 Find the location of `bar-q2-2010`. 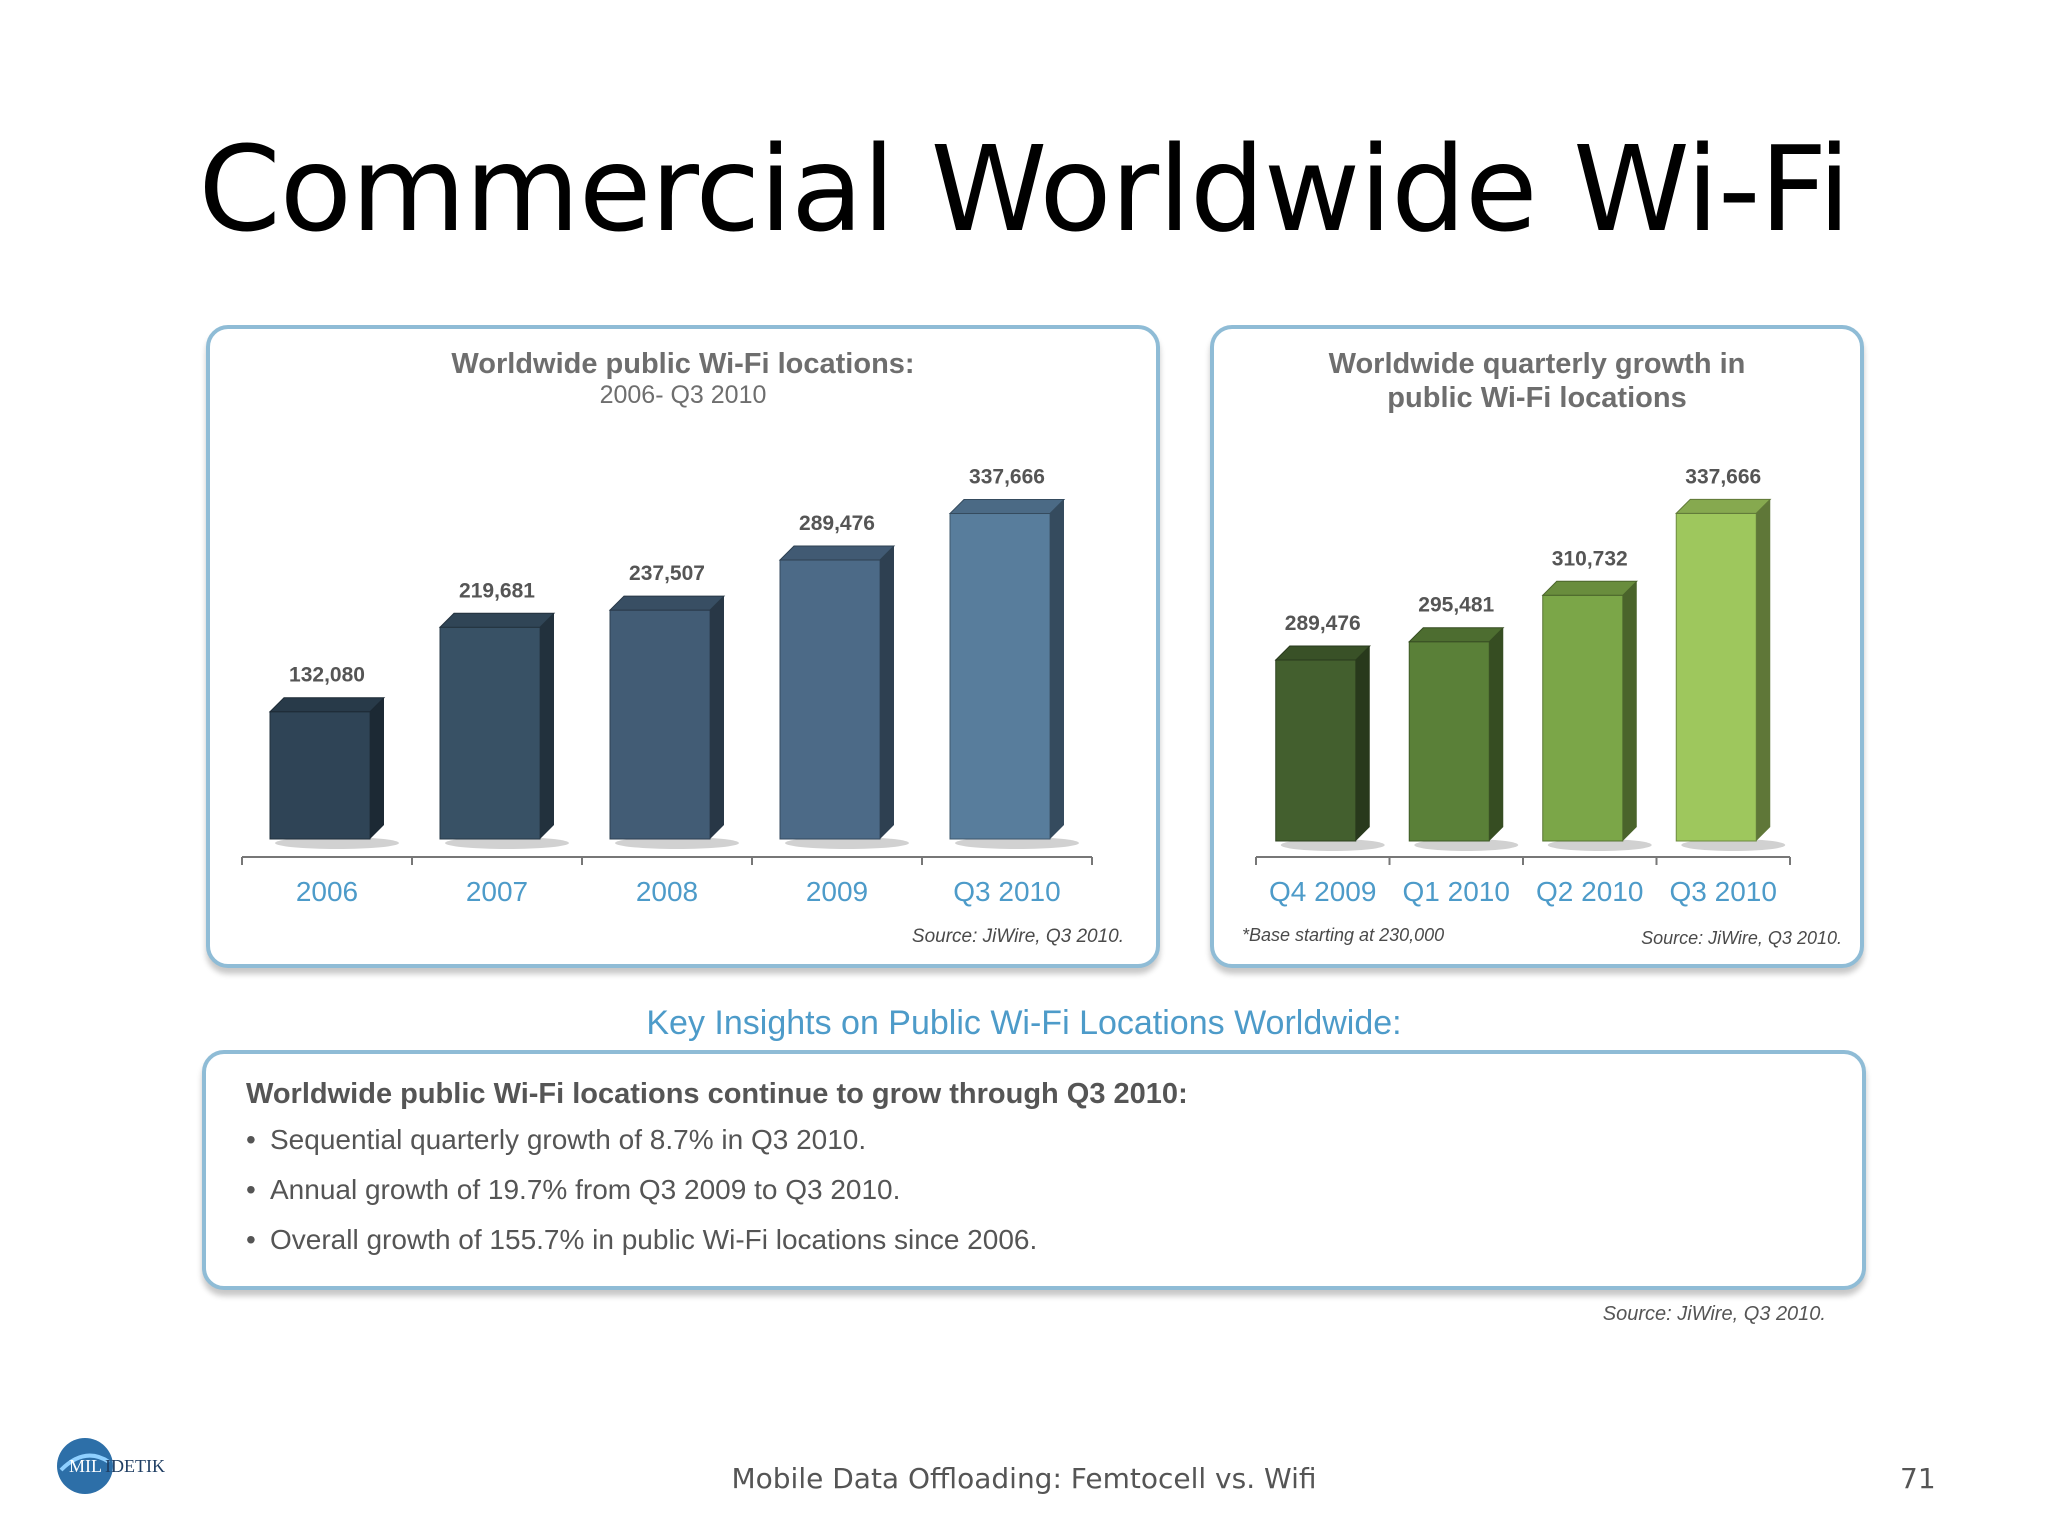

bar-q2-2010 is located at coordinates (1596, 715).